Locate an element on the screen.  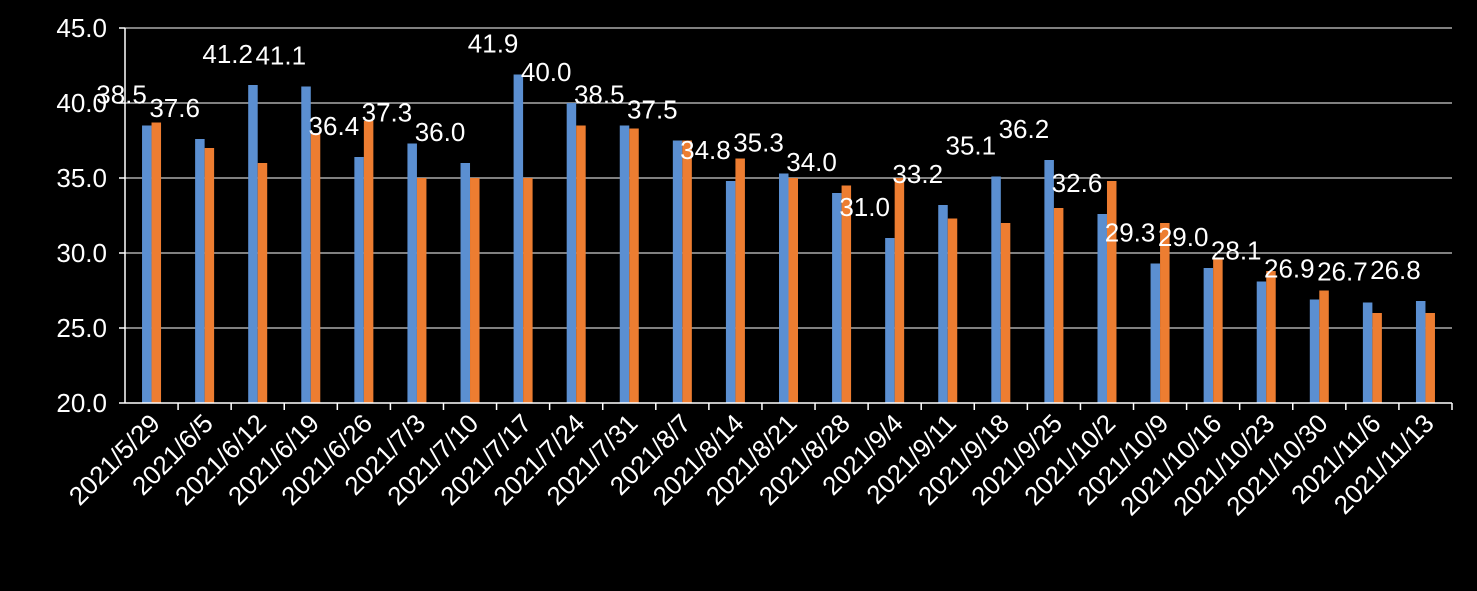
data-label: 31.0 is located at coordinates (864, 207).